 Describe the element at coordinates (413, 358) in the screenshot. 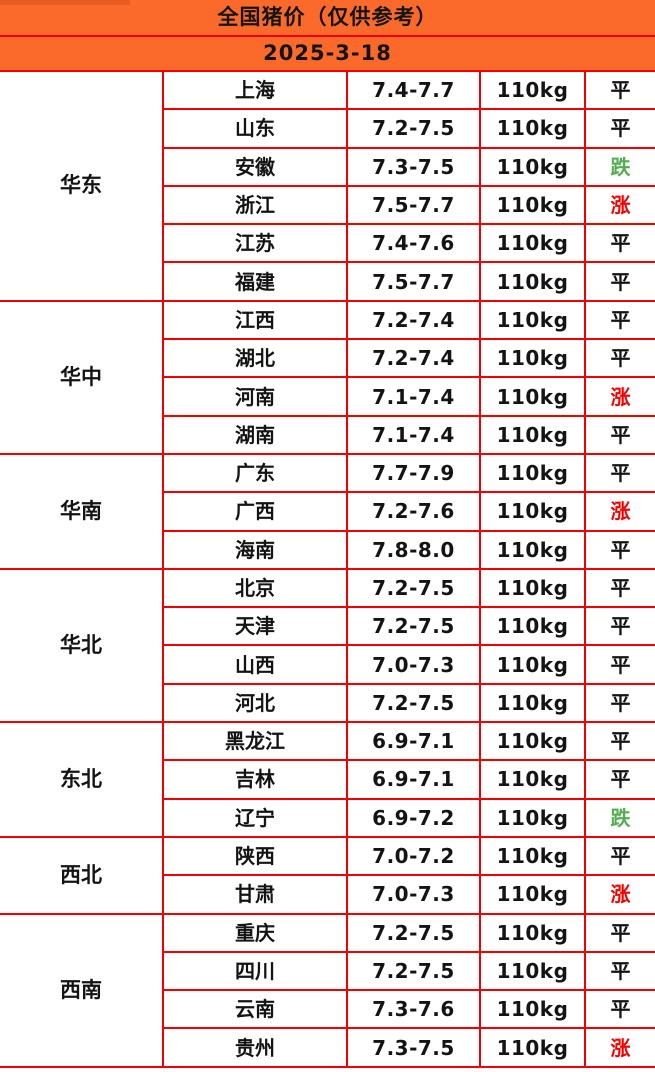

I see `price-range-cell: 7.2-7.4` at that location.